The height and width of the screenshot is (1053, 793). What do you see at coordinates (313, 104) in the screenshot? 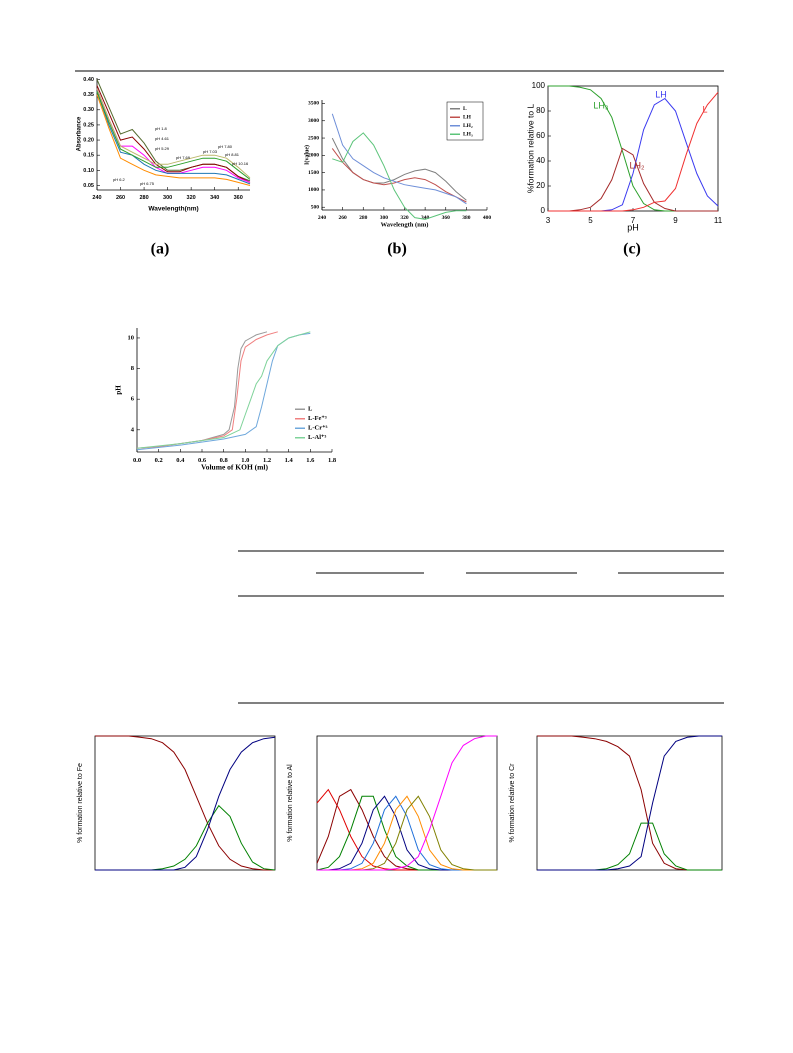
I see `y-tick-label: 3500` at bounding box center [313, 104].